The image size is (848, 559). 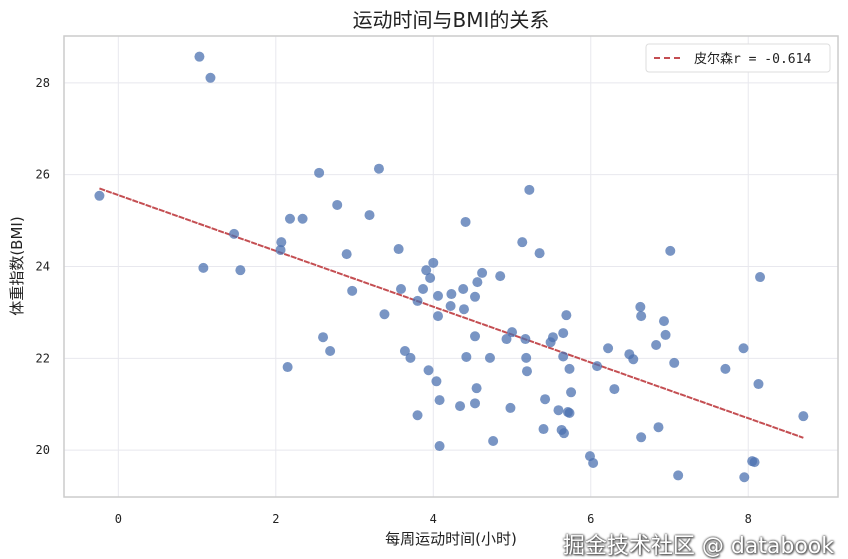 What do you see at coordinates (43, 175) in the screenshot?
I see `y-tick-label: 26` at bounding box center [43, 175].